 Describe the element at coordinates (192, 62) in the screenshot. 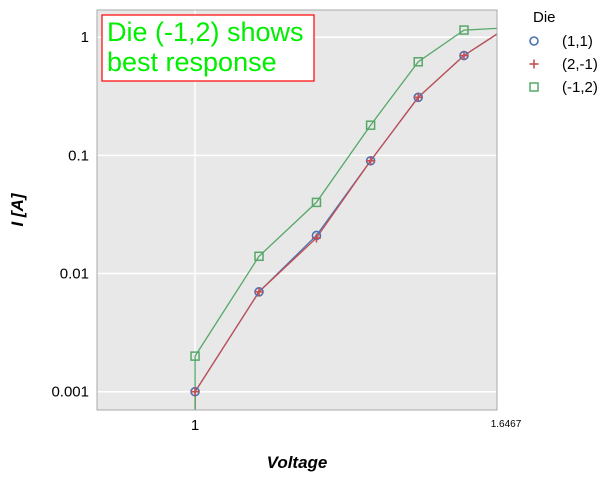

I see `annotation-line-2: best response` at that location.